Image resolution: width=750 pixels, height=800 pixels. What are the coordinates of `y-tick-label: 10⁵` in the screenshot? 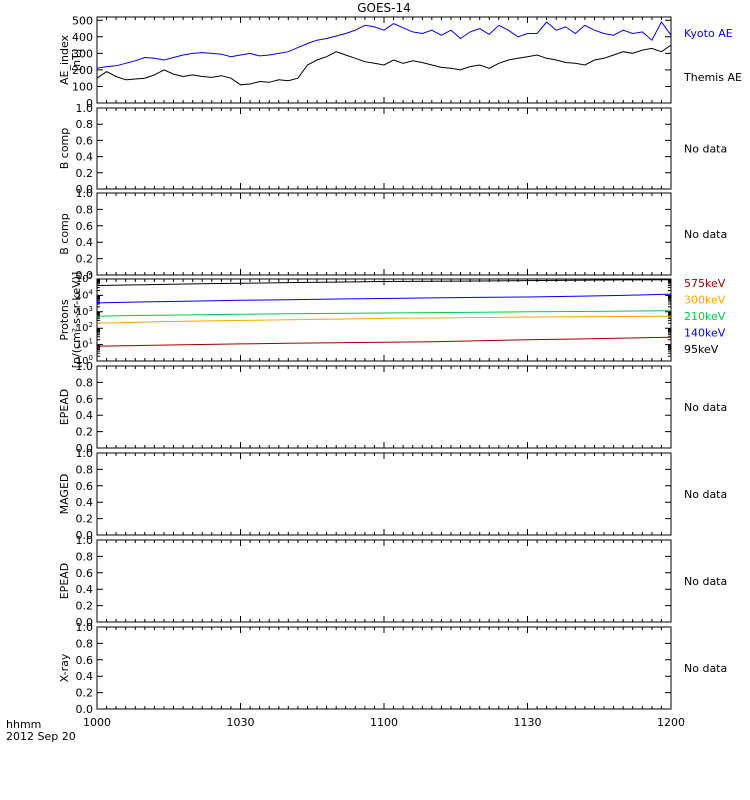 It's located at (84, 278).